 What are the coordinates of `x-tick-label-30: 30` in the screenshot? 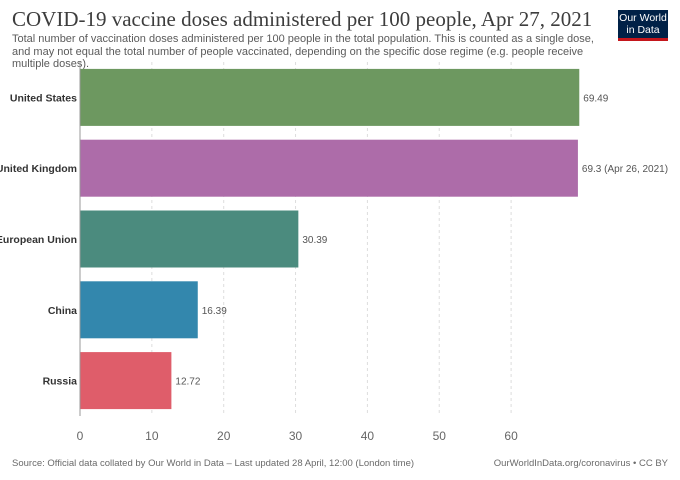 It's located at (296, 436).